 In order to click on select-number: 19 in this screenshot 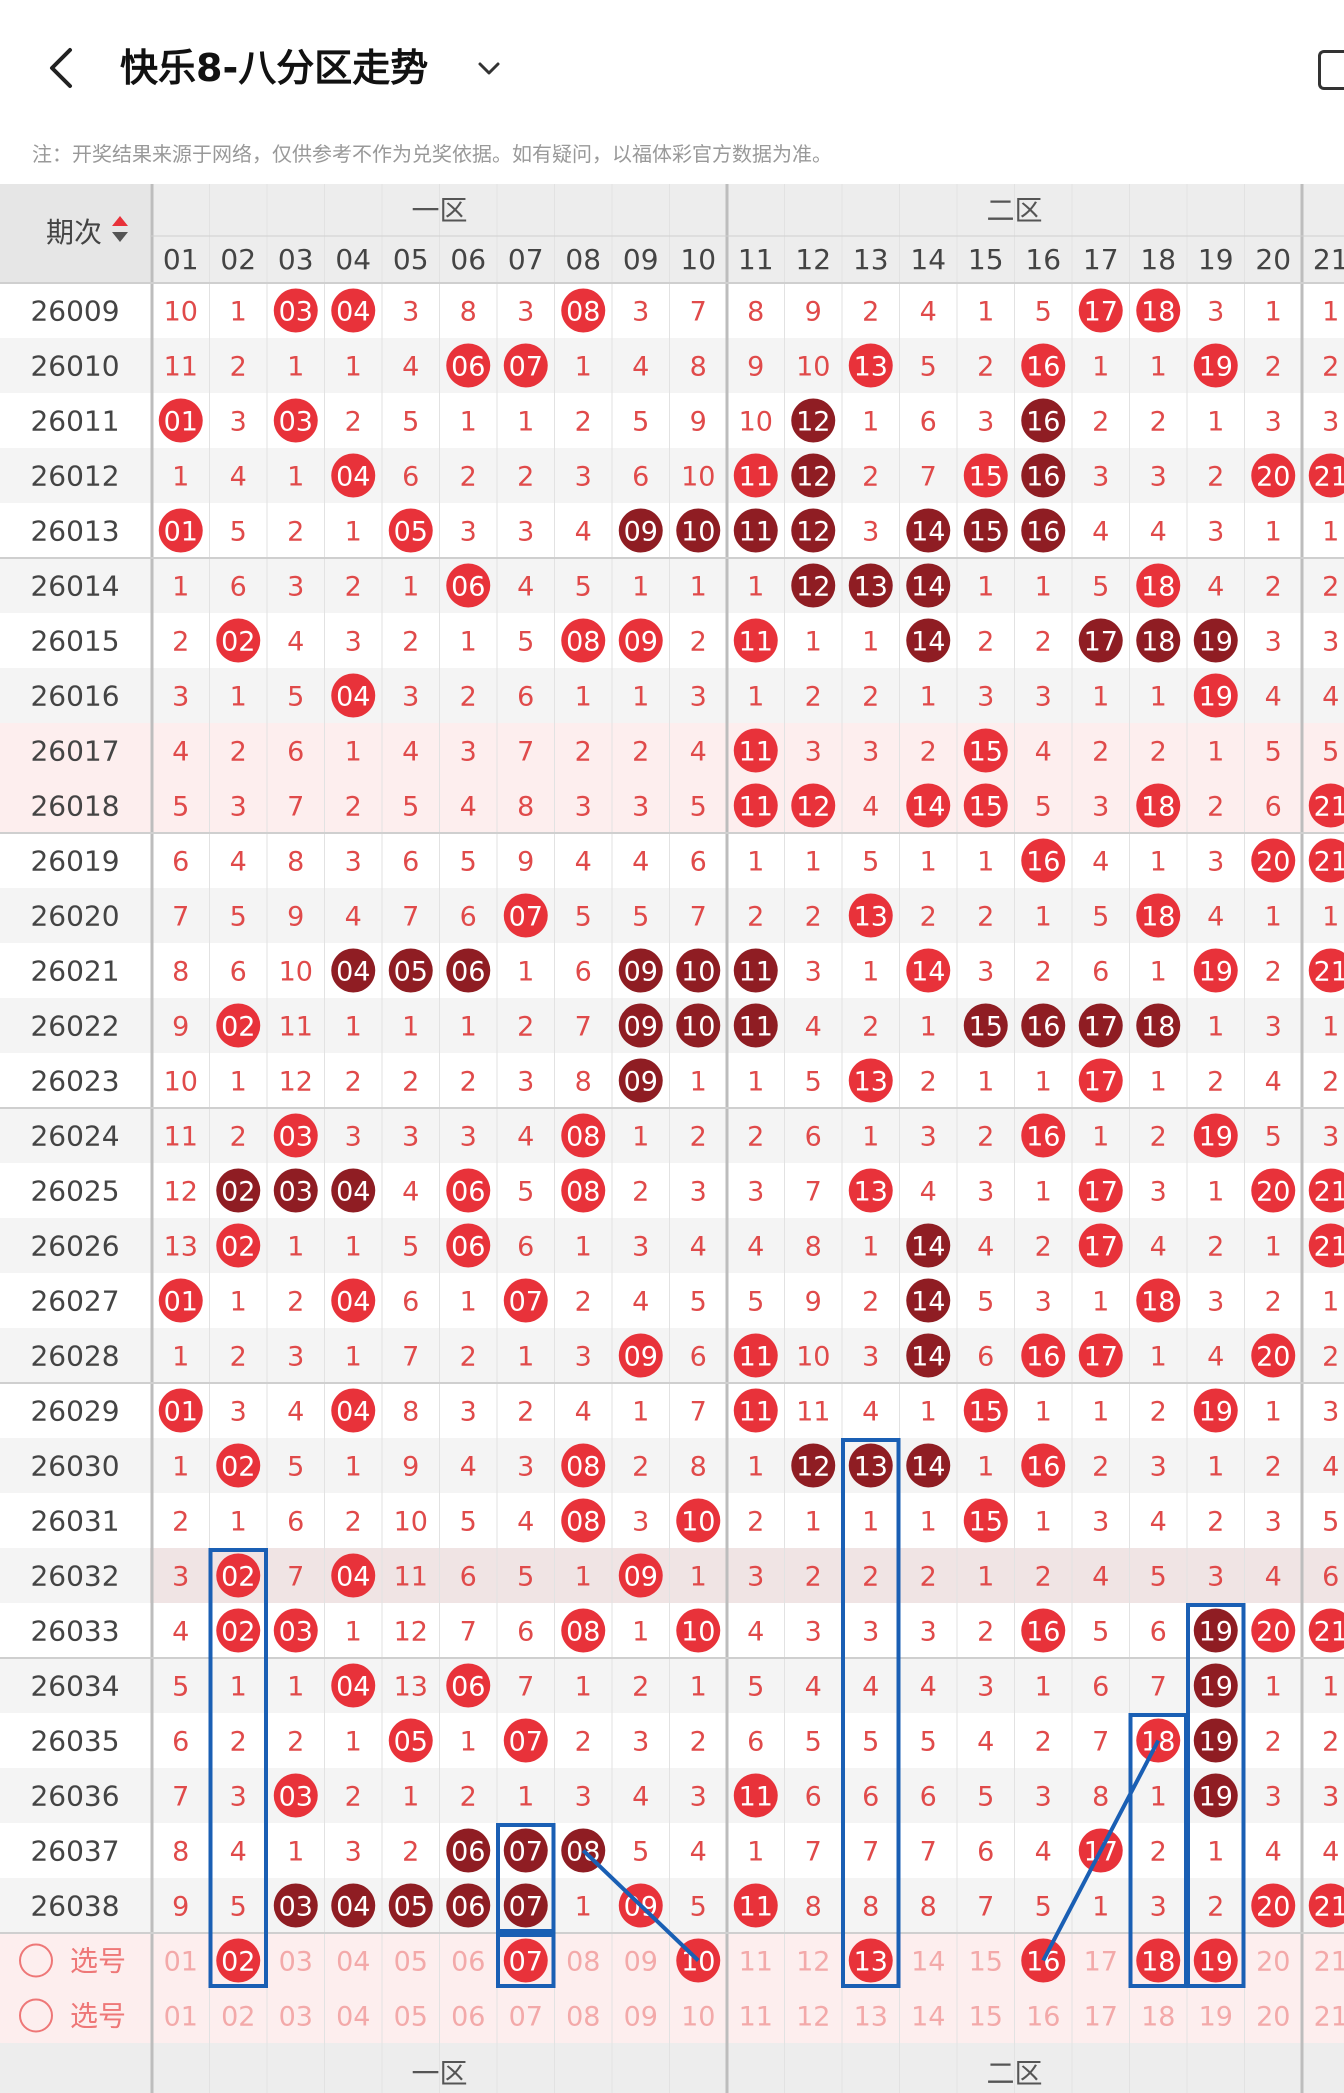, I will do `click(1216, 2017)`.